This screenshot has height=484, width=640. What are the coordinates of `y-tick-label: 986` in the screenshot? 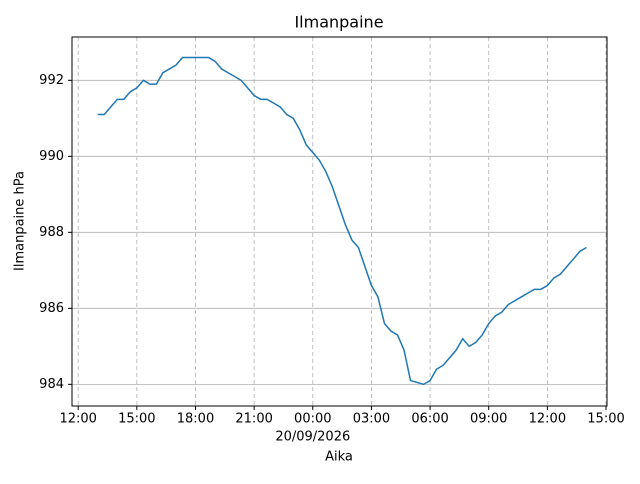 It's located at (51, 308).